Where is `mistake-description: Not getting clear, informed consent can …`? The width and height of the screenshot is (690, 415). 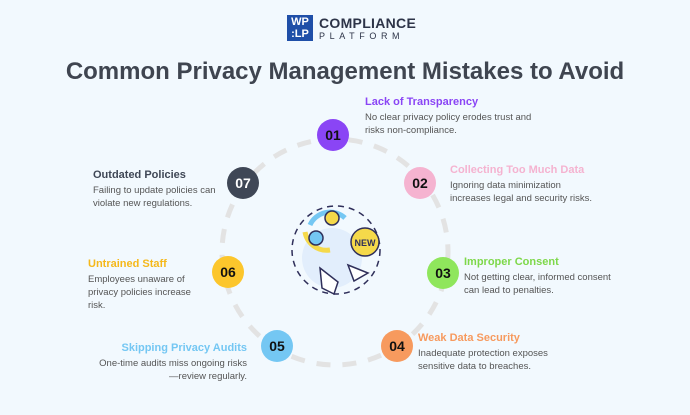 mistake-description: Not getting clear, informed consent can … is located at coordinates (537, 284).